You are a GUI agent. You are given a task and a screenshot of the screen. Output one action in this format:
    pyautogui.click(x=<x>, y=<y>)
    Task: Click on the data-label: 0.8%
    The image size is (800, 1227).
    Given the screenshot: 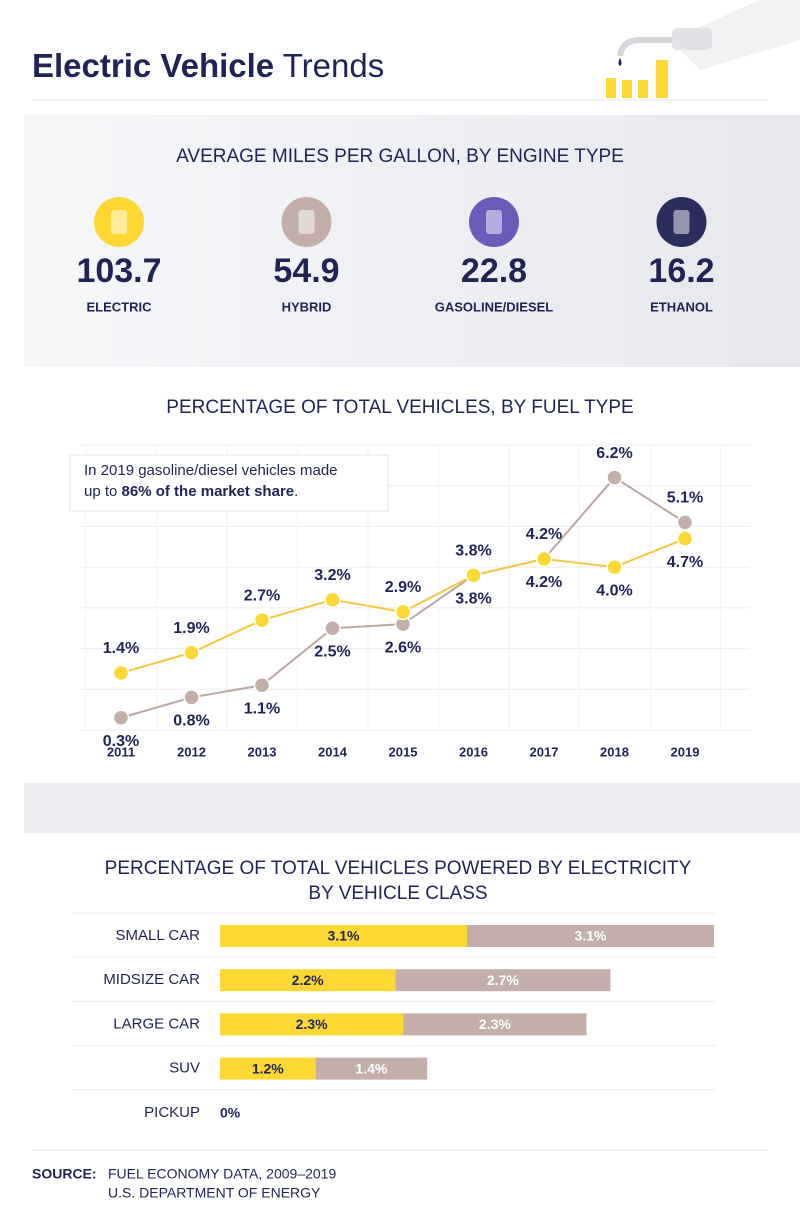 What is the action you would take?
    pyautogui.click(x=191, y=721)
    